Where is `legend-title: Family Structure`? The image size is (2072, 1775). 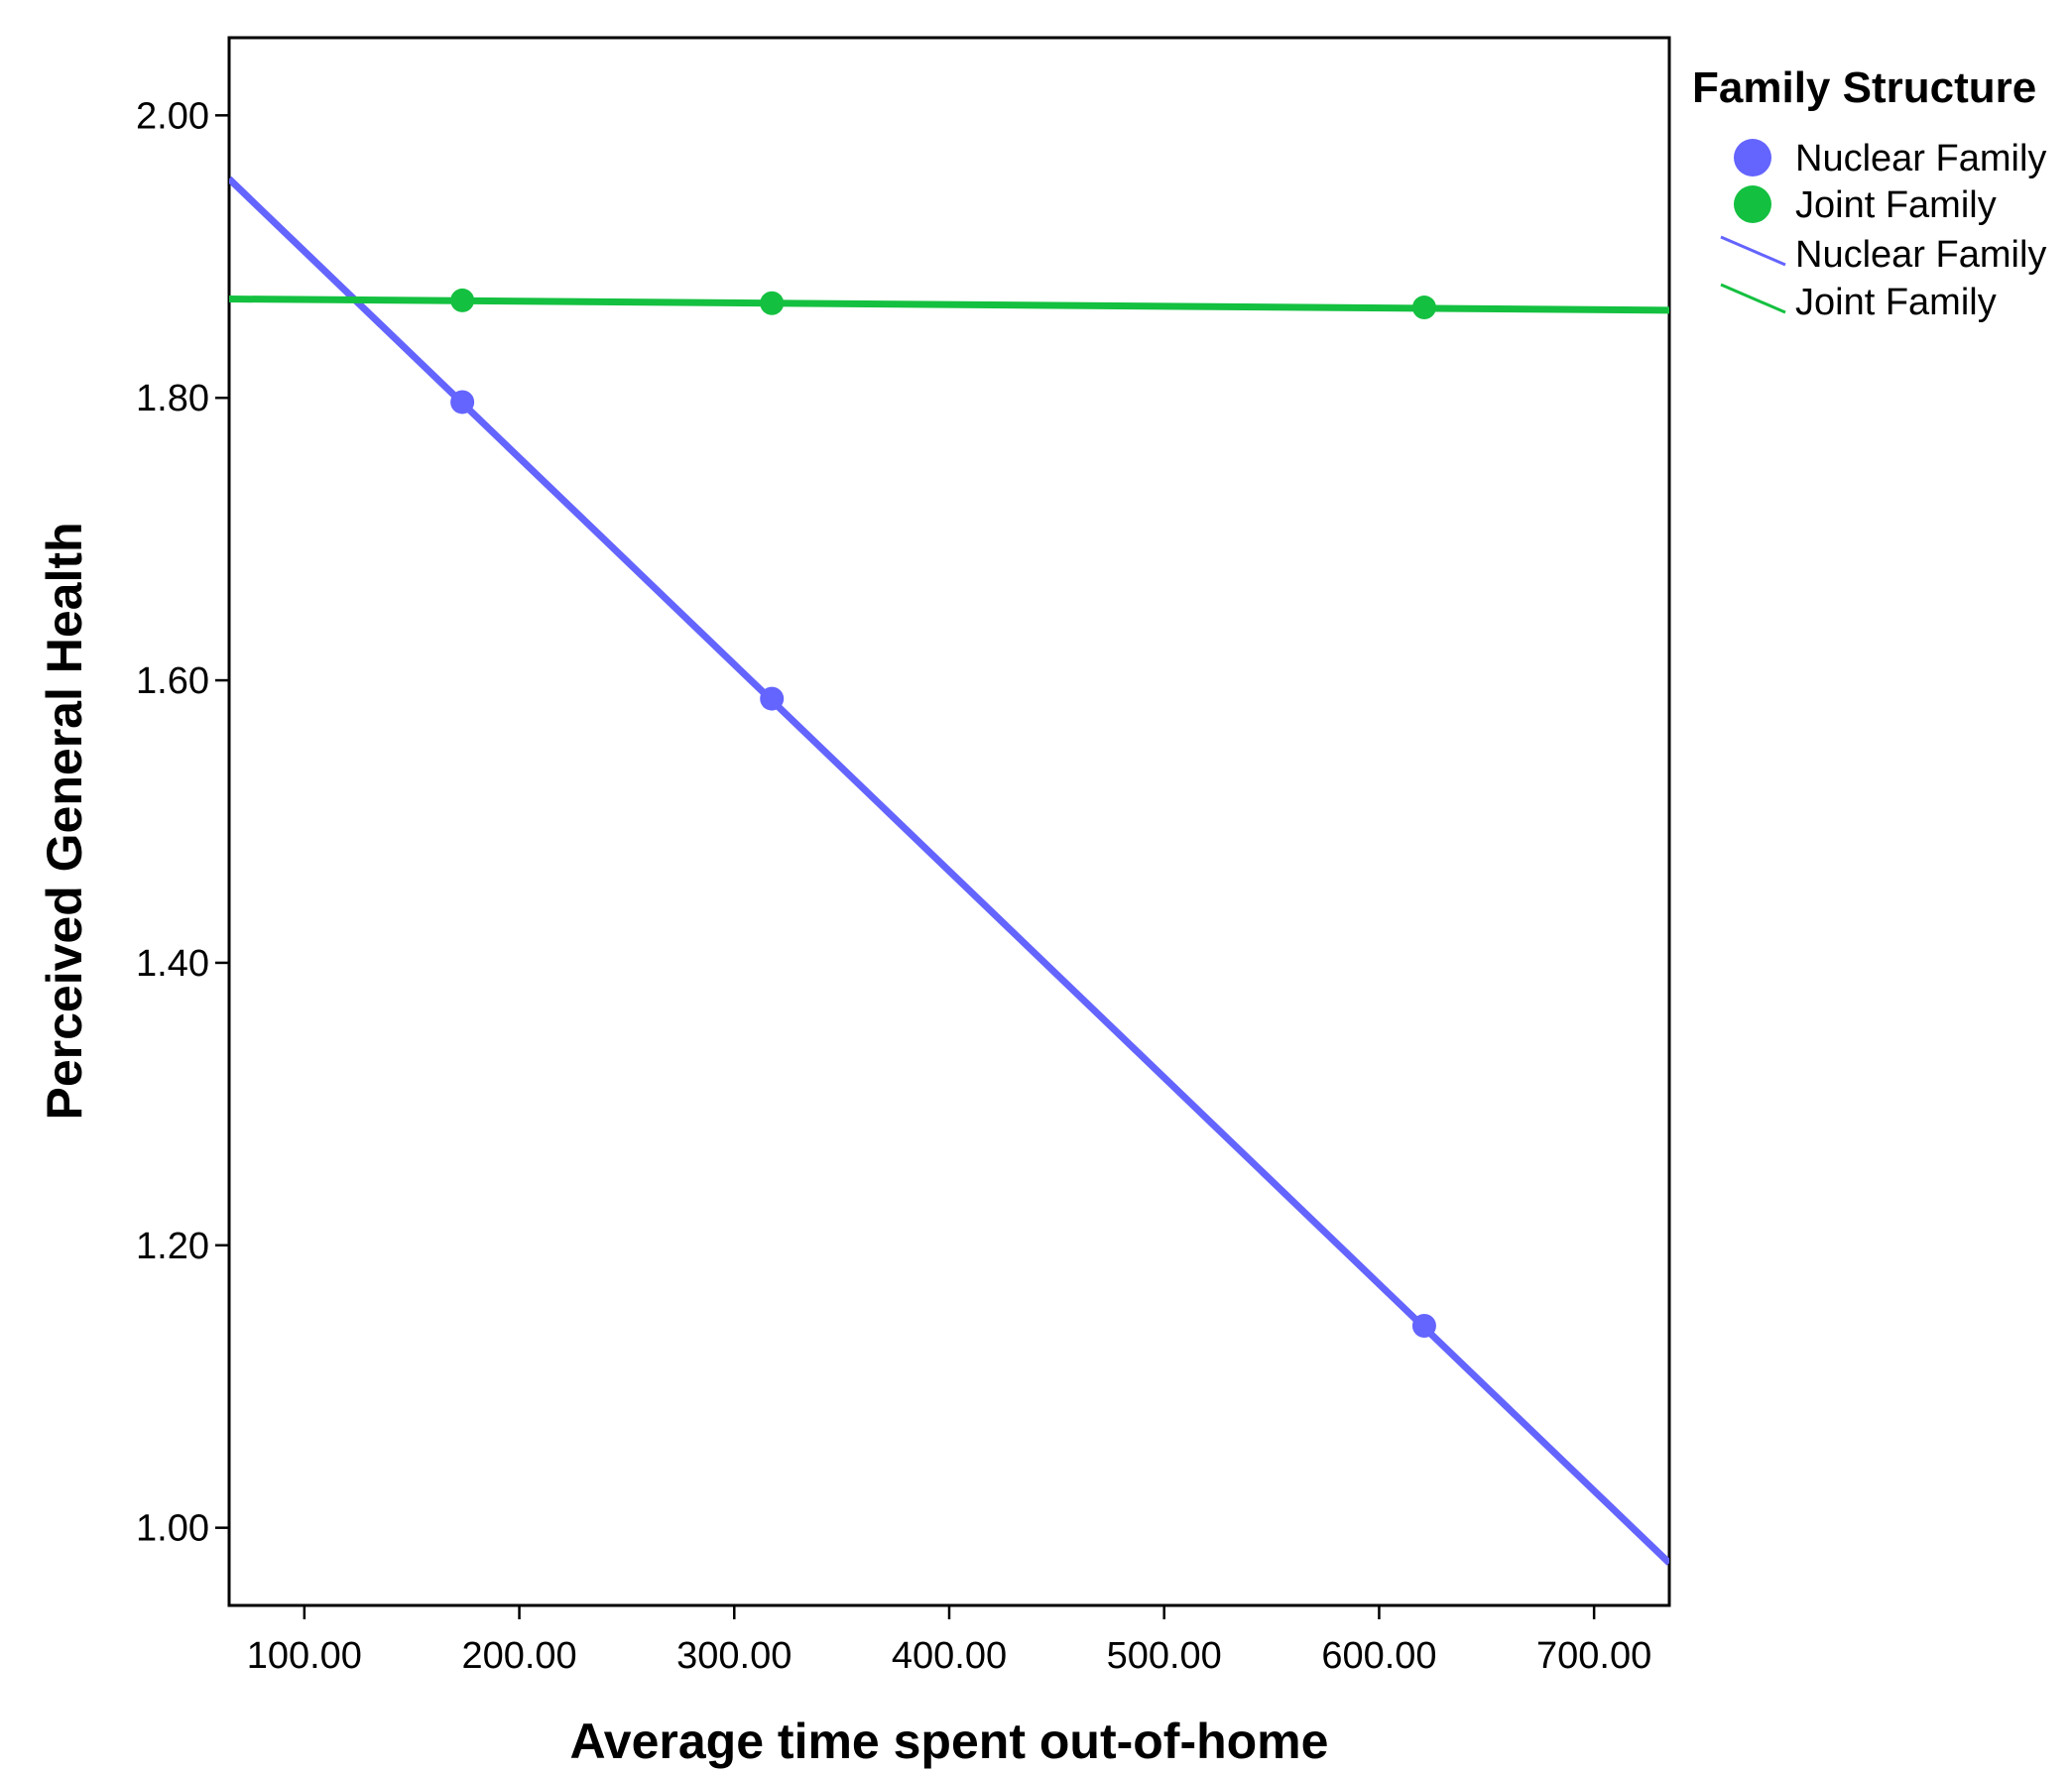 legend-title: Family Structure is located at coordinates (1864, 87).